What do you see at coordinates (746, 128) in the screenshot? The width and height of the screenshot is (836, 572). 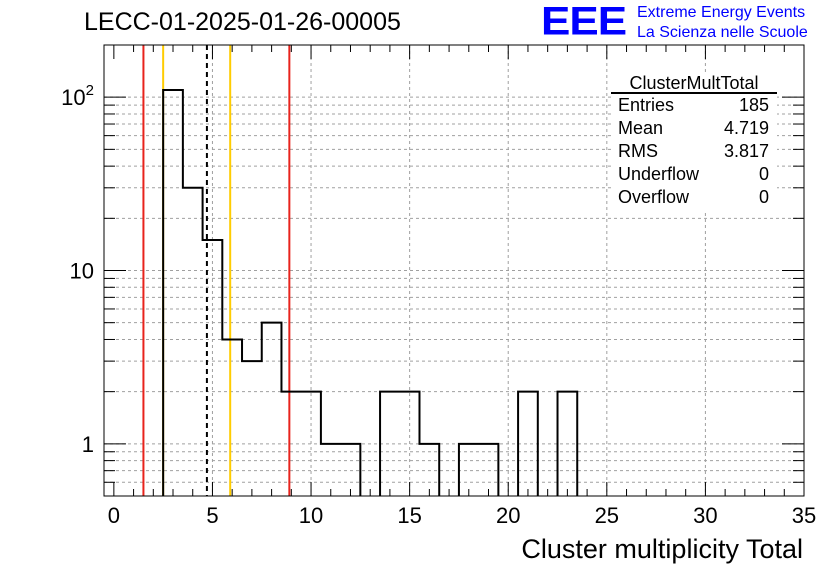 I see `stats-value: 4.719` at bounding box center [746, 128].